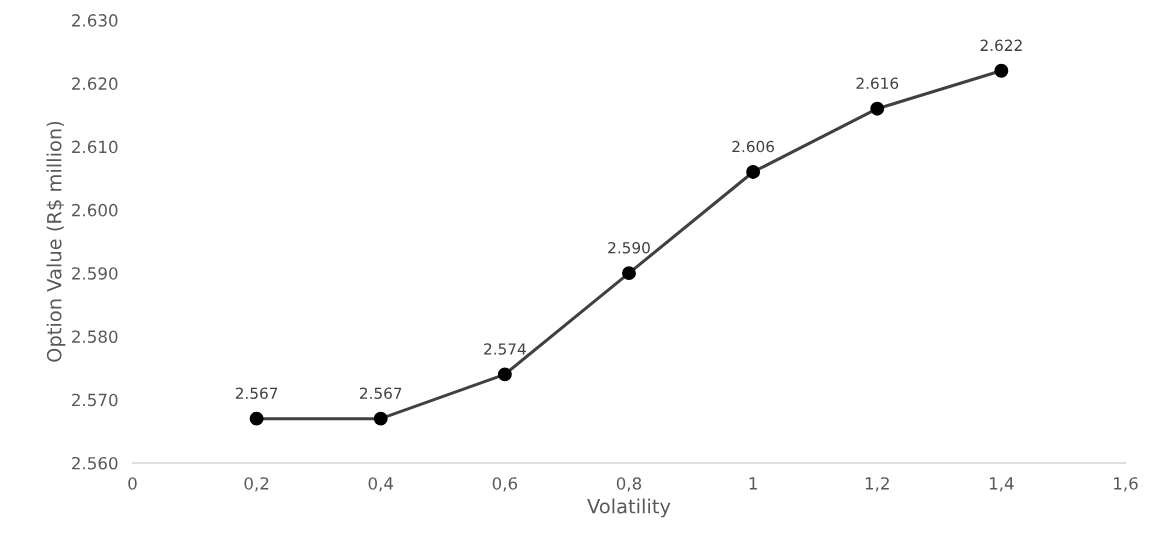  I want to click on y-tick-label: 2.590, so click(95, 273).